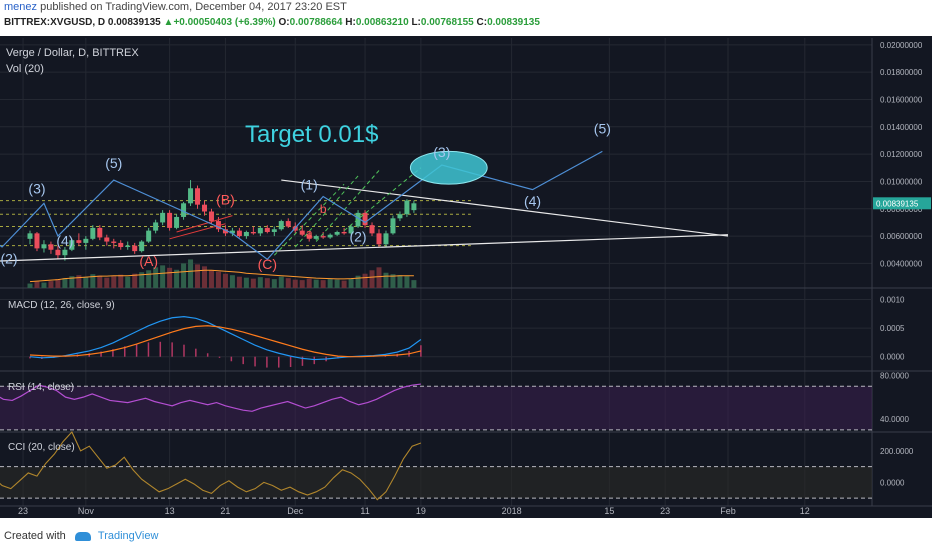 Image resolution: width=932 pixels, height=550 pixels. I want to click on wave-label: (1), so click(309, 185).